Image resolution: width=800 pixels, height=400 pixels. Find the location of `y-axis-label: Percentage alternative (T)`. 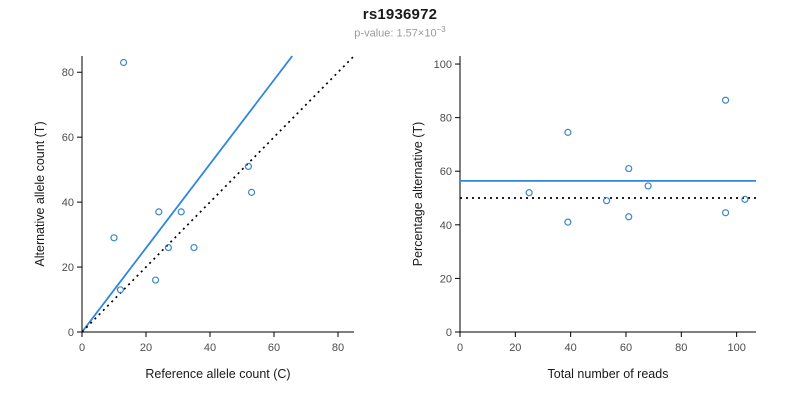

y-axis-label: Percentage alternative (T) is located at coordinates (418, 193).